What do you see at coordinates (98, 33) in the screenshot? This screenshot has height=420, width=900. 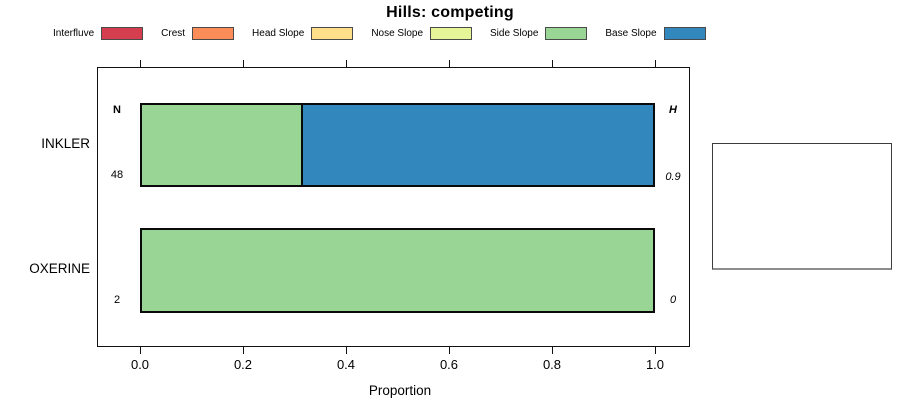 I see `legend-item-interfluve: Interfluve` at bounding box center [98, 33].